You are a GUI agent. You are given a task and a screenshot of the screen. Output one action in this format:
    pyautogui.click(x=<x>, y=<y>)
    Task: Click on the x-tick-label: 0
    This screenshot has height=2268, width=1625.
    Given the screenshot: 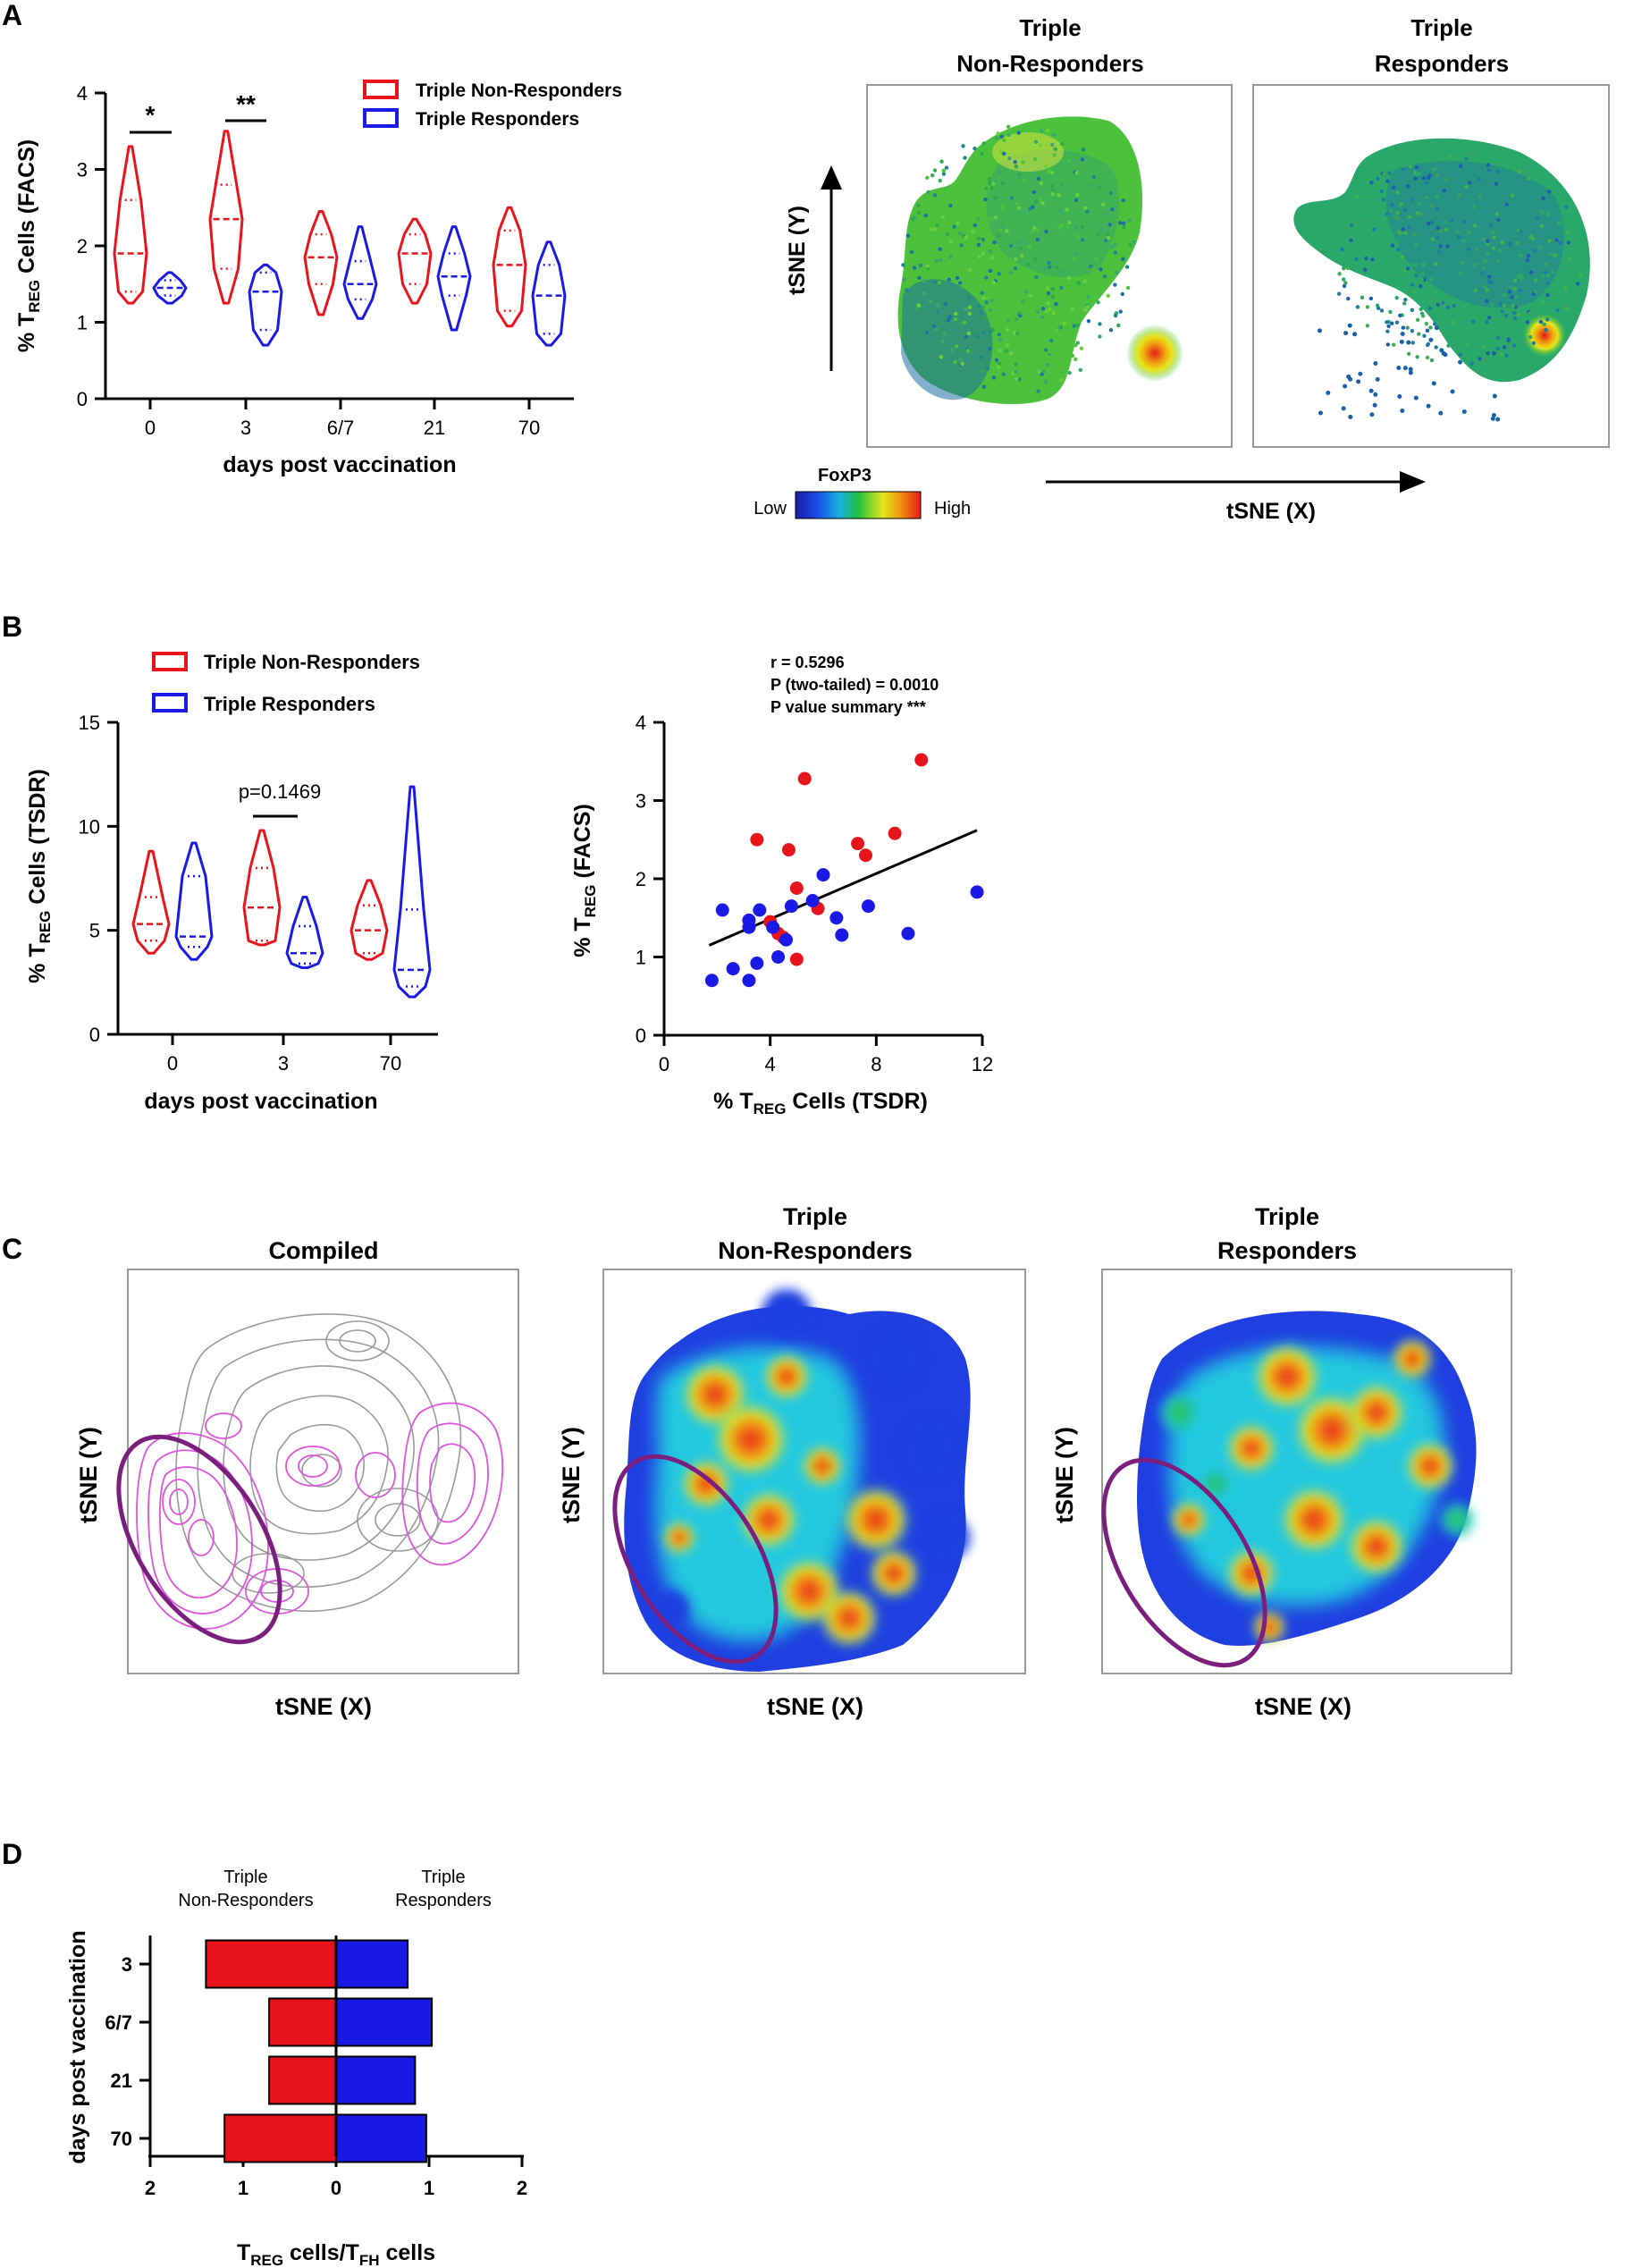 What is the action you would take?
    pyautogui.click(x=664, y=1064)
    